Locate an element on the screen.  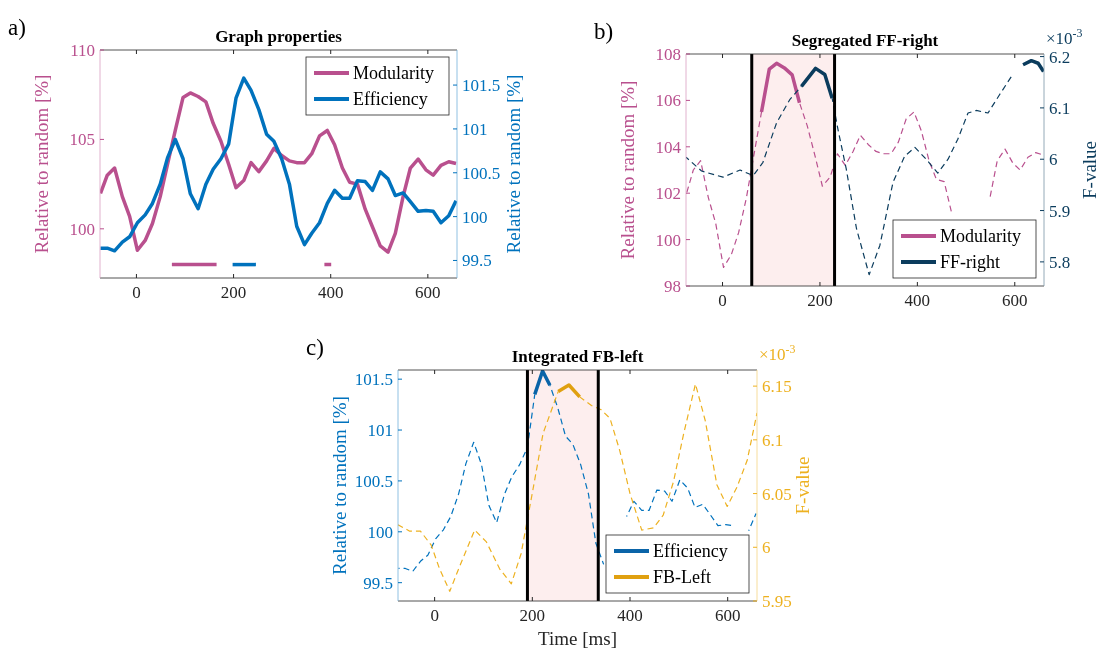
chart-title: Integrated FB-left is located at coordinates (577, 356).